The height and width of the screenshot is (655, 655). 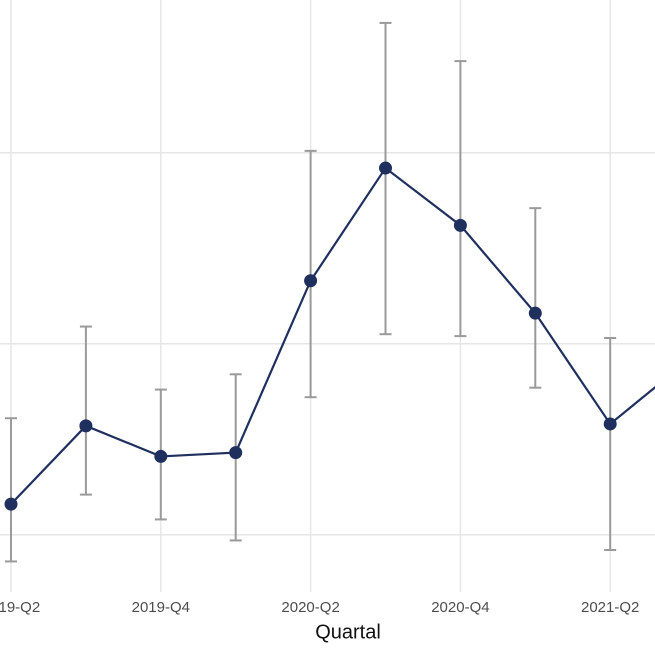 I want to click on x-tick-label: 2019-Q4, so click(x=161, y=607).